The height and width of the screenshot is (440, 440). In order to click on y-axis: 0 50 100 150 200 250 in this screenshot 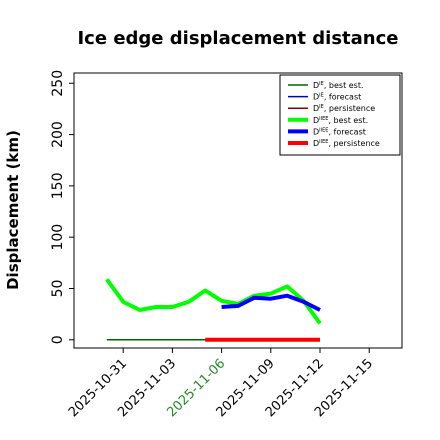, I will do `click(62, 207)`.